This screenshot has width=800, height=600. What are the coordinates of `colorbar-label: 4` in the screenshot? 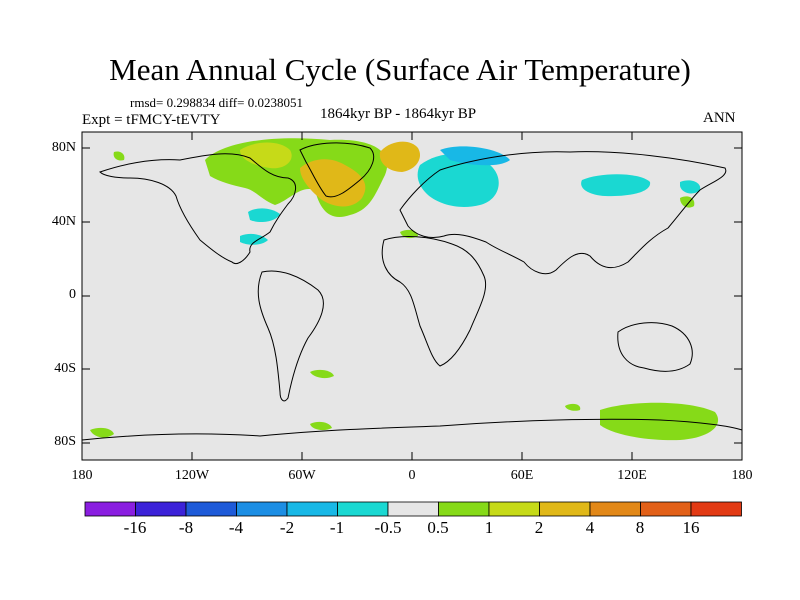 It's located at (590, 527).